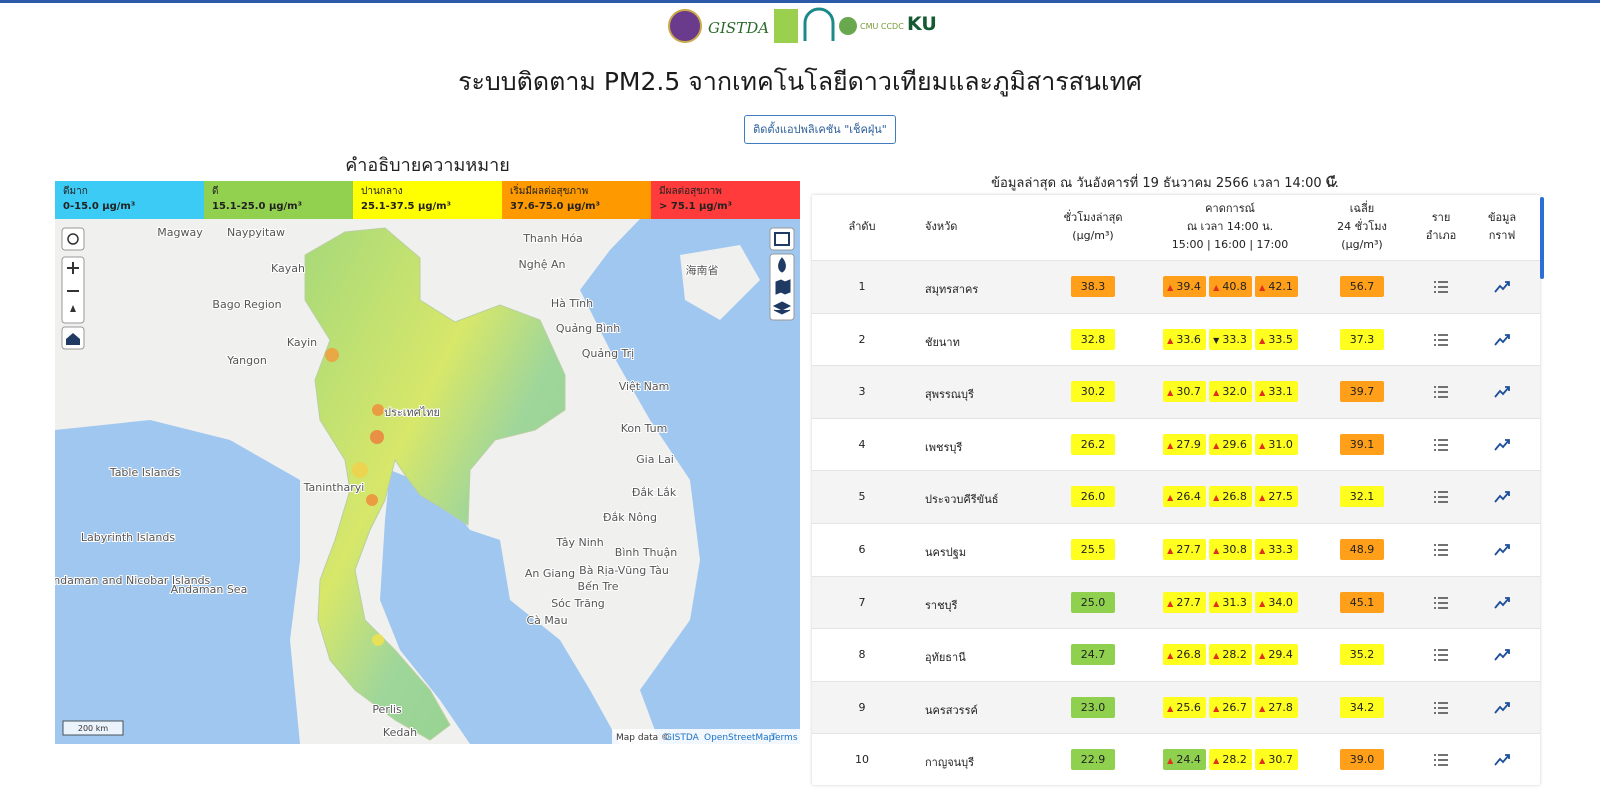  Describe the element at coordinates (820, 129) in the screenshot. I see `install-app-button: ติดตั้งแอปพลิเคชัน "เช็คฝุ่น"` at that location.